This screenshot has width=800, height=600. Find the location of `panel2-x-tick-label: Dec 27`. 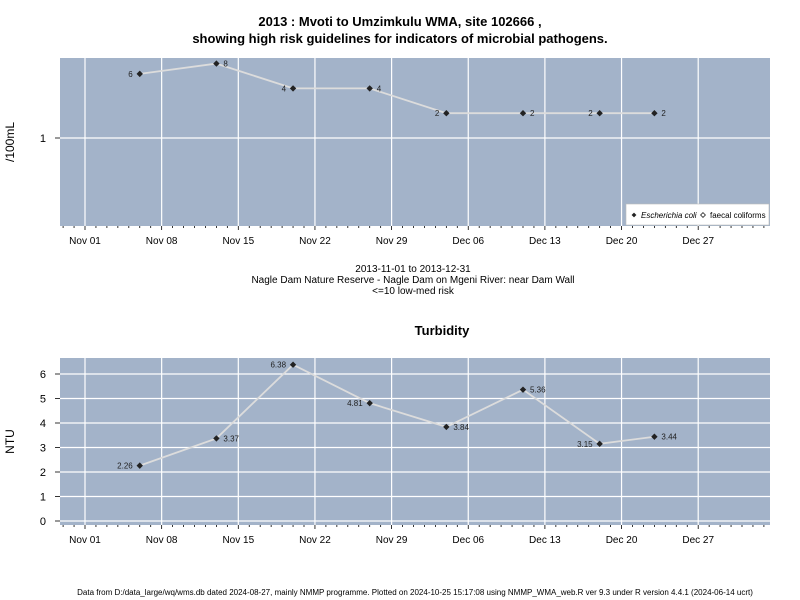

panel2-x-tick-label: Dec 27 is located at coordinates (698, 540).